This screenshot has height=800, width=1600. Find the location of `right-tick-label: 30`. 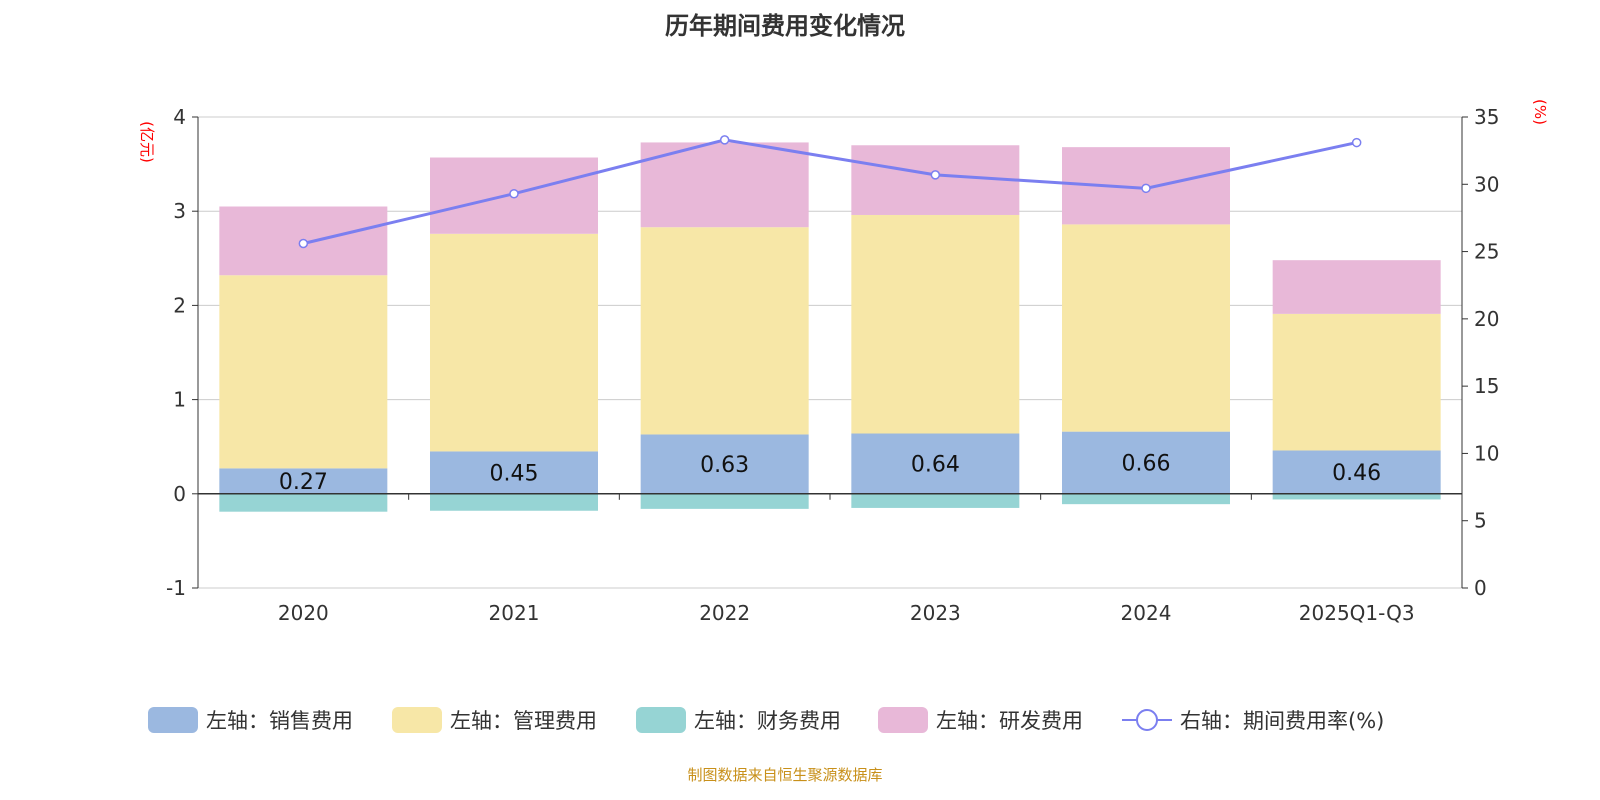

right-tick-label: 30 is located at coordinates (1486, 184).